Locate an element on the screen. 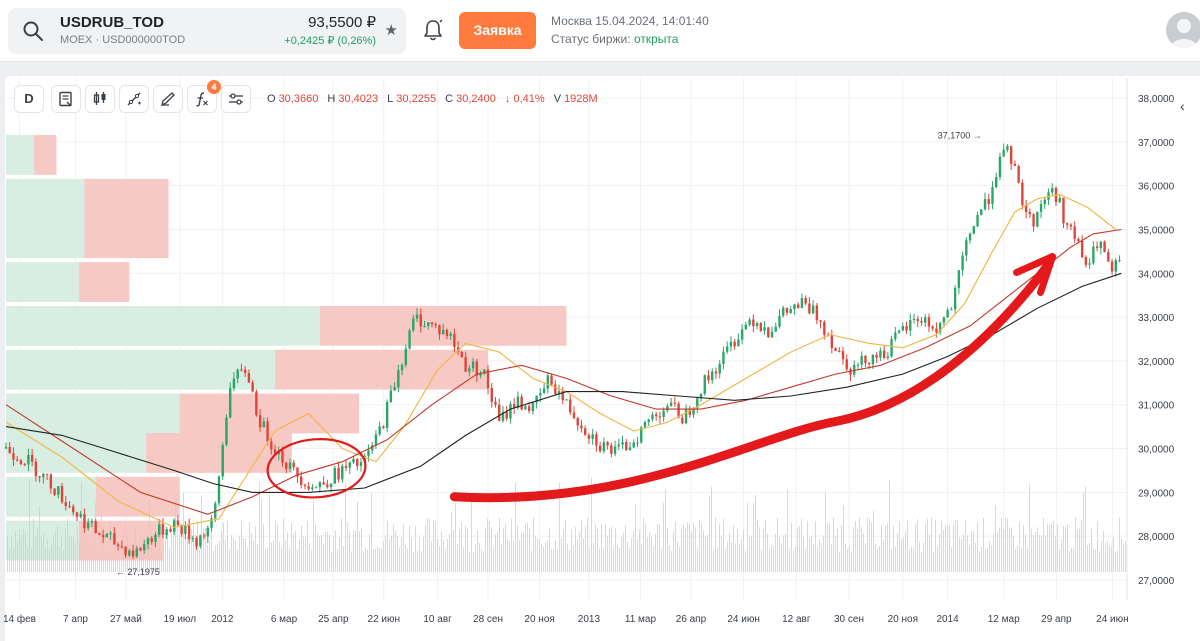 The image size is (1200, 641). indicators-button: 4 is located at coordinates (204, 96).